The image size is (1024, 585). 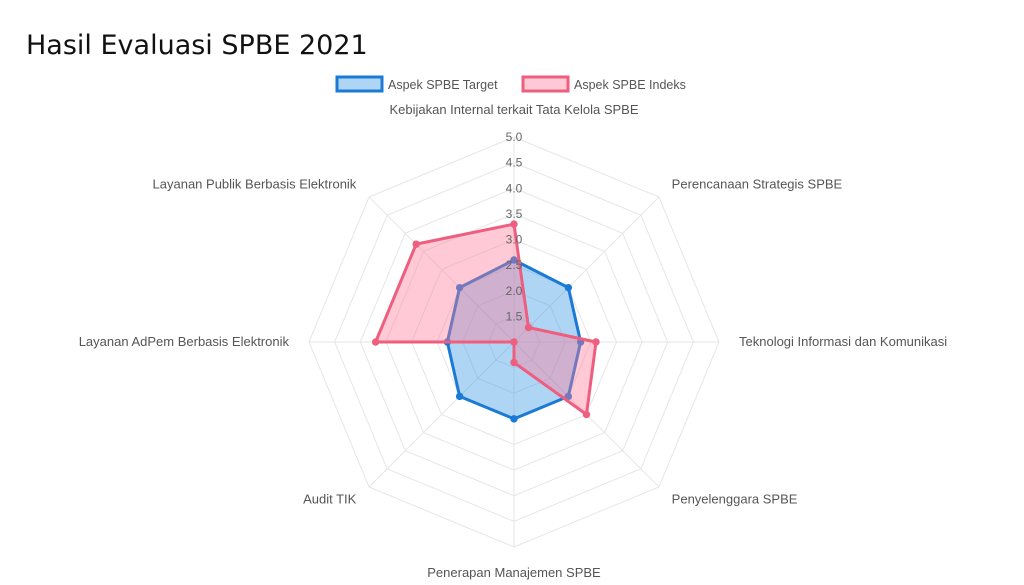 What do you see at coordinates (514, 316) in the screenshot?
I see `tick-label: 1.5` at bounding box center [514, 316].